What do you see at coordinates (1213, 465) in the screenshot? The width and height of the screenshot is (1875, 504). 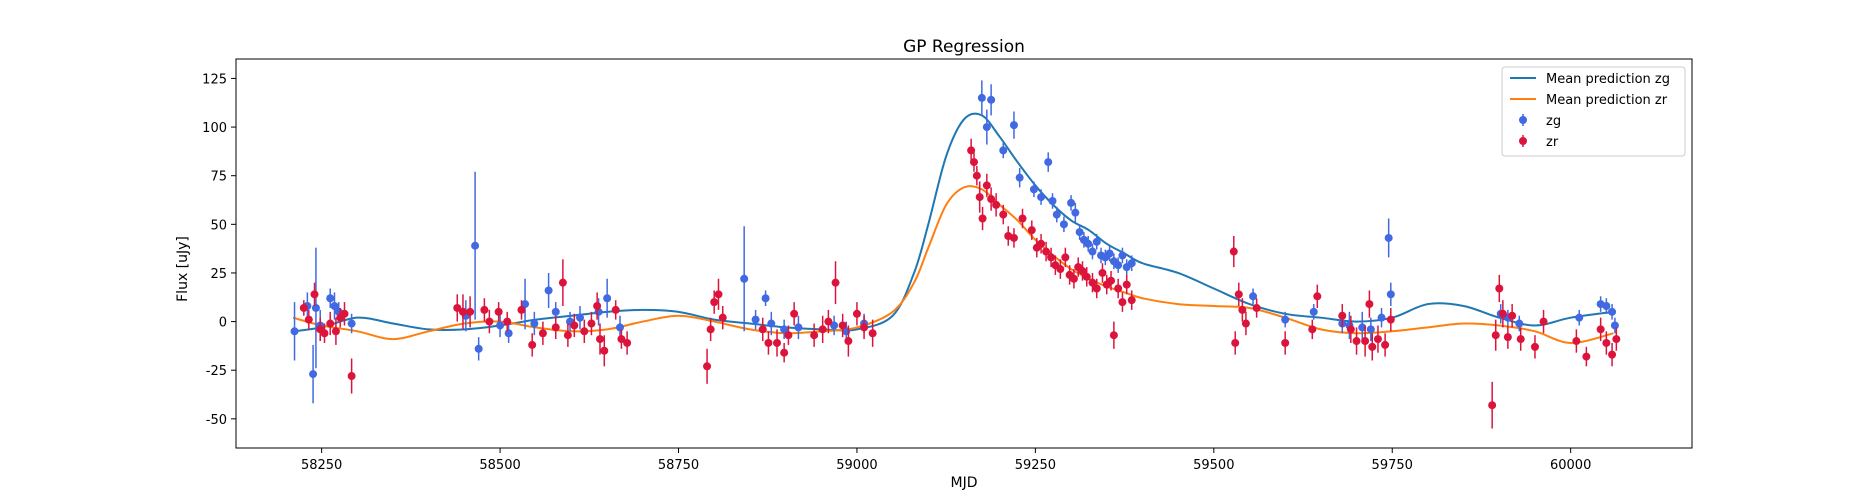 I see `x-tick-label: 59500` at bounding box center [1213, 465].